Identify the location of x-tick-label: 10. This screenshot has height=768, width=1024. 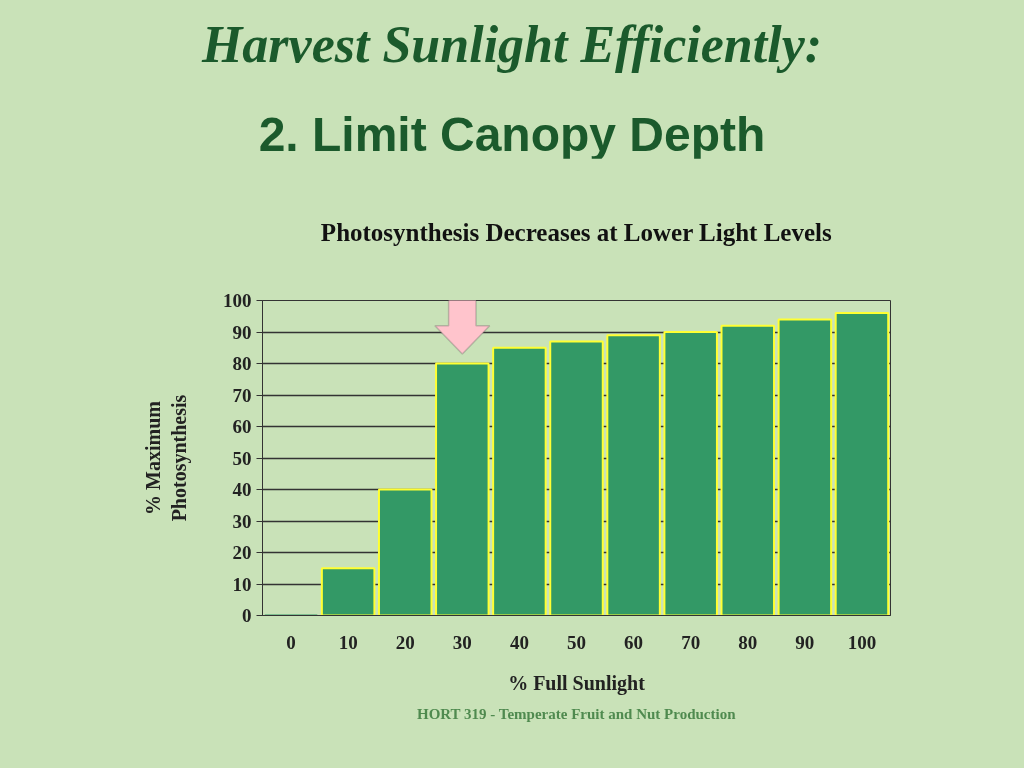
(348, 642).